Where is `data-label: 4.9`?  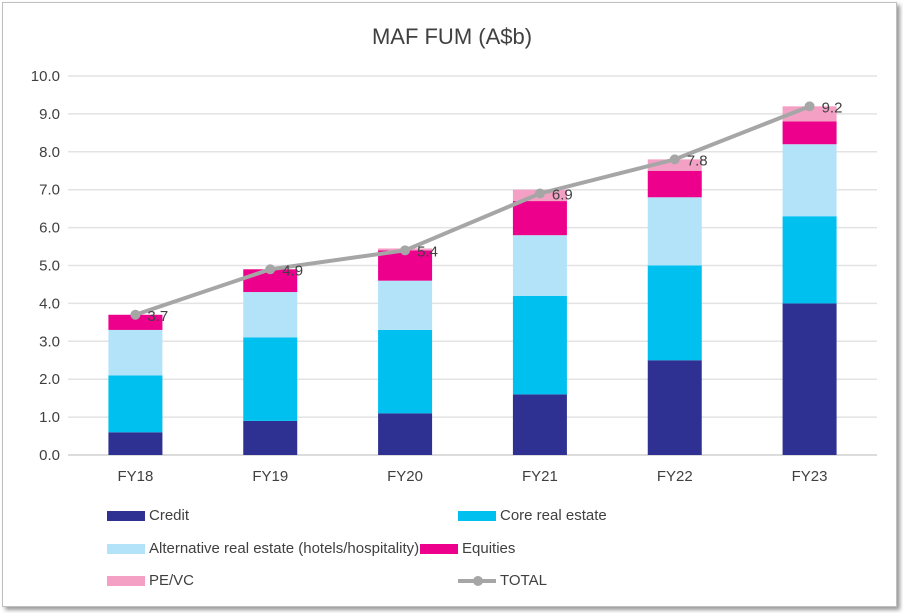
data-label: 4.9 is located at coordinates (292, 270).